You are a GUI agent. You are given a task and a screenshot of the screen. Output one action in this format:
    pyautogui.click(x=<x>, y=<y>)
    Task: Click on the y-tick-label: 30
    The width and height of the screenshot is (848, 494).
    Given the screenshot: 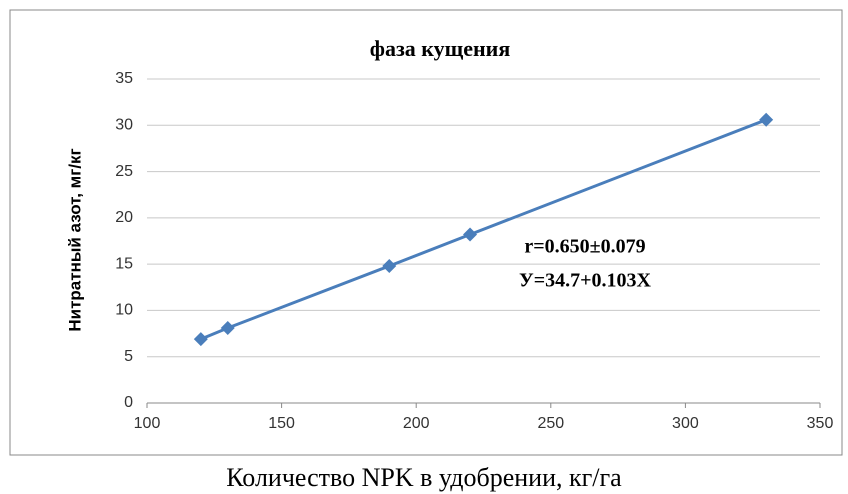 What is the action you would take?
    pyautogui.click(x=124, y=125)
    